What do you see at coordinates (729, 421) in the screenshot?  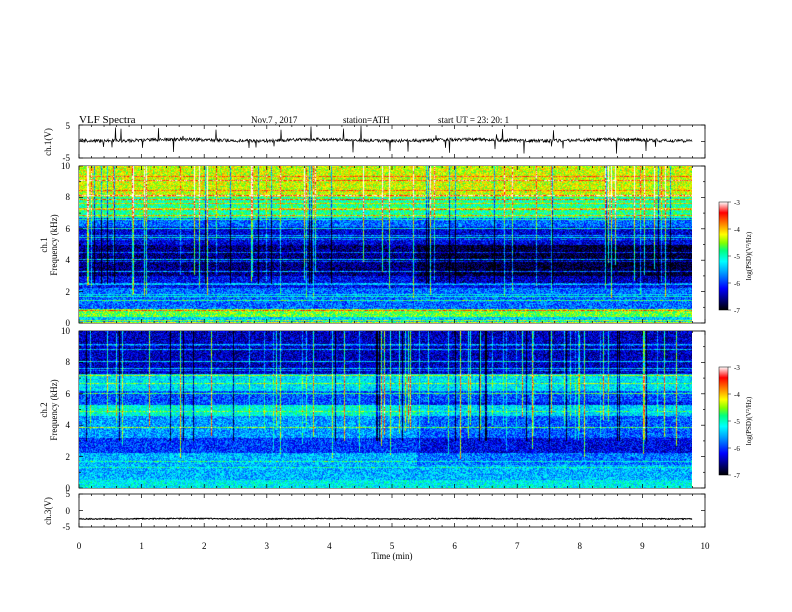 I see `ch2-colorbar-ticks` at bounding box center [729, 421].